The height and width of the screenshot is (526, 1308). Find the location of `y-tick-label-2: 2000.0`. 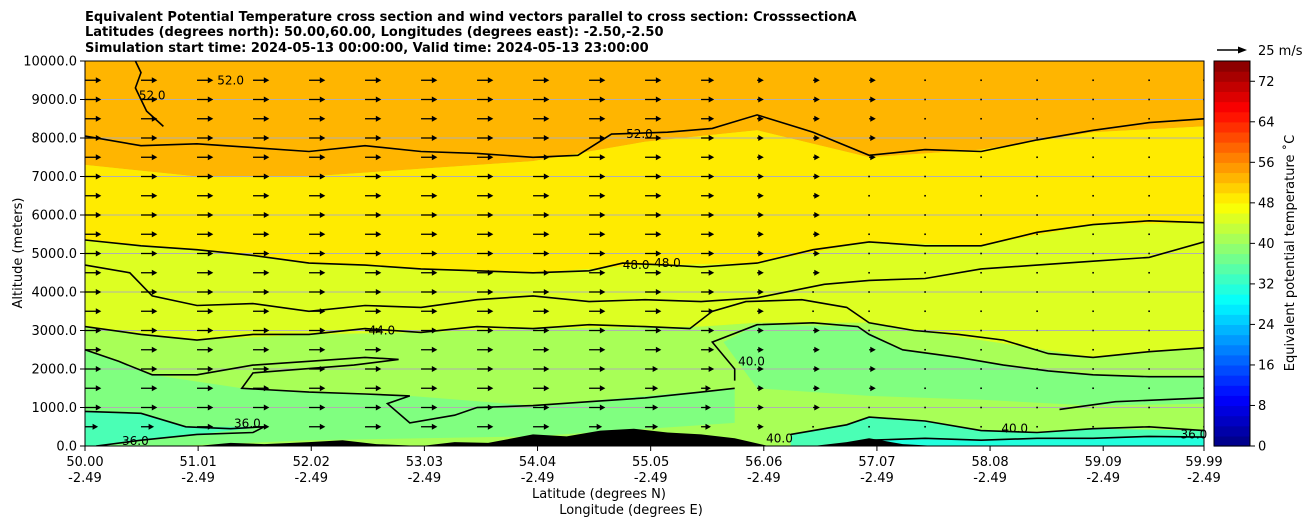

y-tick-label-2: 2000.0 is located at coordinates (55, 370).